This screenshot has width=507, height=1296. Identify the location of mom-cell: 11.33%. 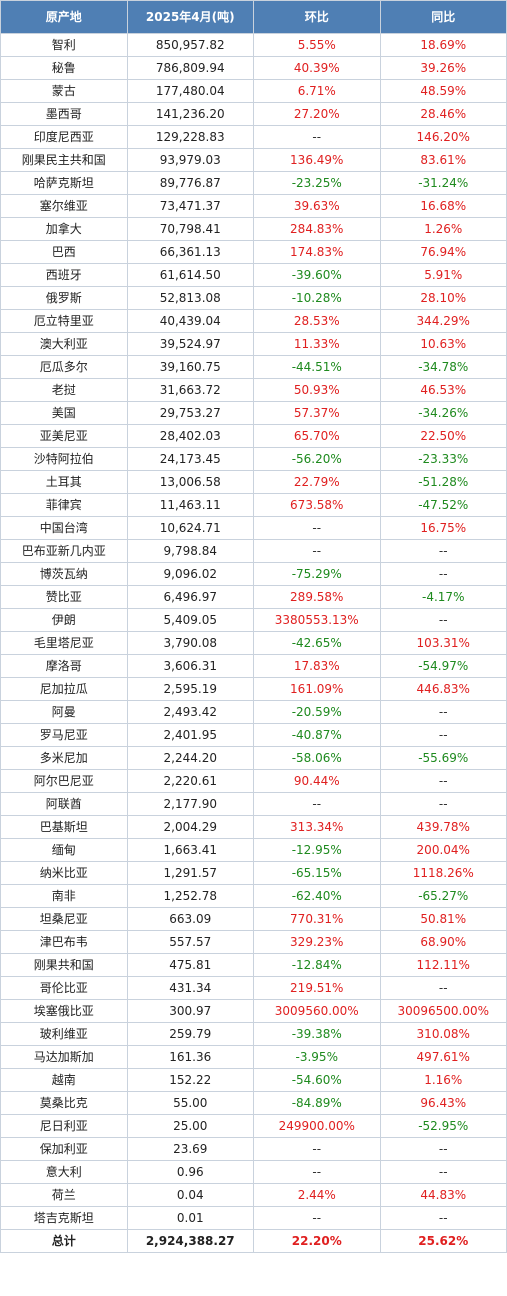
(317, 344).